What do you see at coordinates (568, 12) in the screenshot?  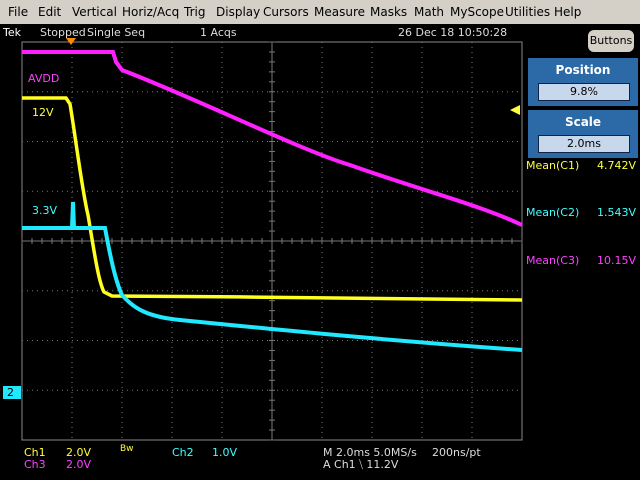 I see `menu-item: Help` at bounding box center [568, 12].